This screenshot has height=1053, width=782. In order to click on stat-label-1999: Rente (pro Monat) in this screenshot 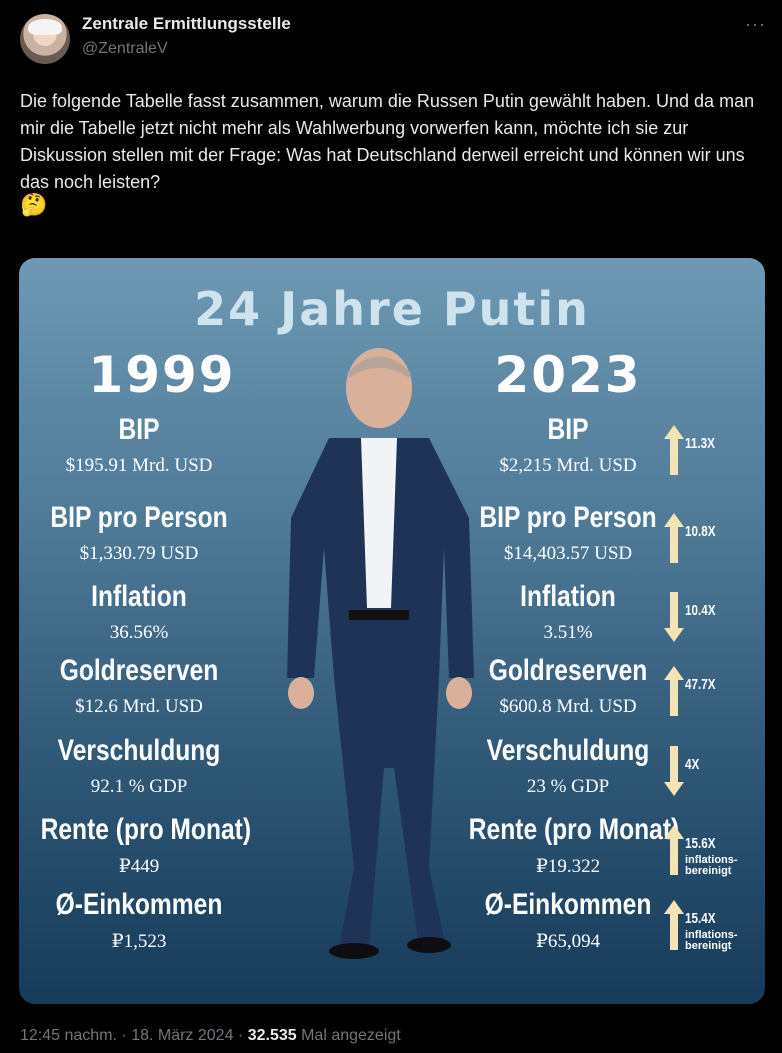, I will do `click(146, 829)`.